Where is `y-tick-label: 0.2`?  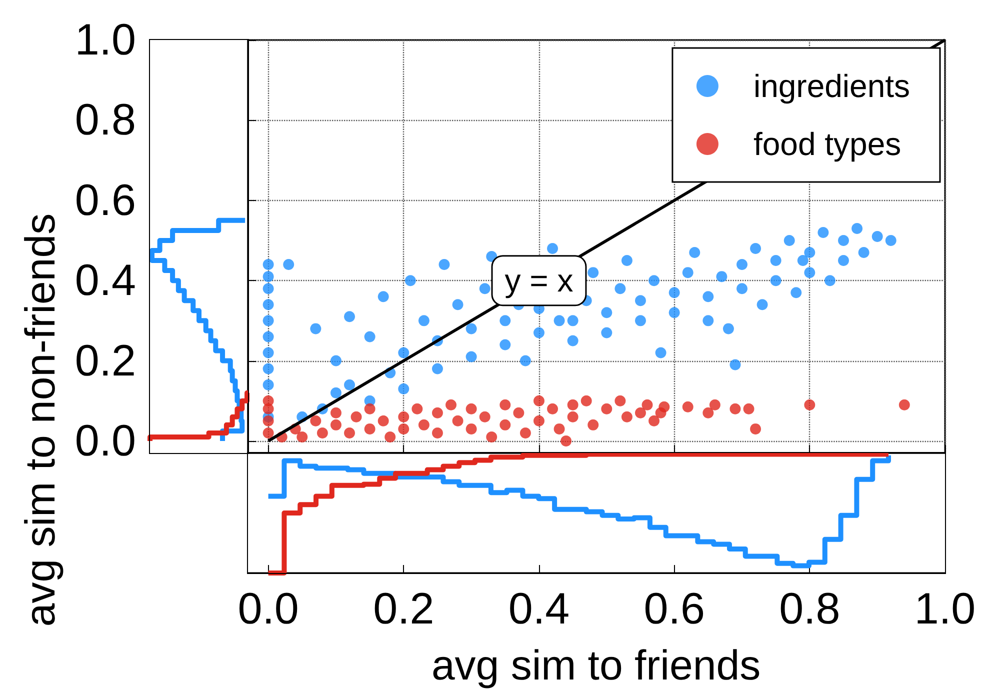
y-tick-label: 0.2 is located at coordinates (105, 361).